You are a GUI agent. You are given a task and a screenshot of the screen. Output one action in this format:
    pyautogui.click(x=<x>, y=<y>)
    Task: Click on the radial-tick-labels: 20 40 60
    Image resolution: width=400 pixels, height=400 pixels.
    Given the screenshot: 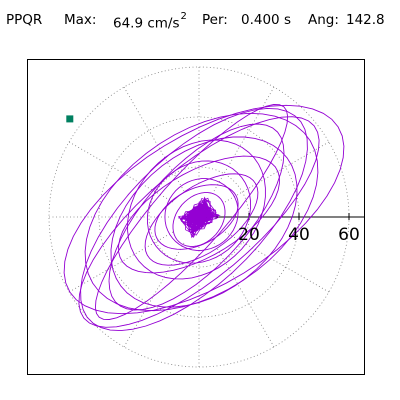 What is the action you would take?
    pyautogui.click(x=299, y=235)
    